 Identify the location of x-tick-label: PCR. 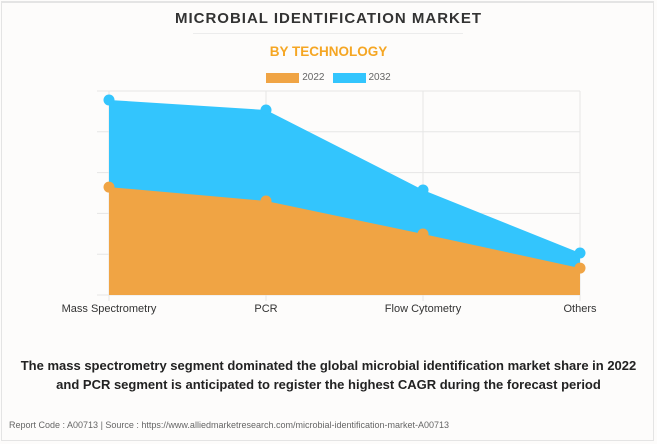
(265, 309).